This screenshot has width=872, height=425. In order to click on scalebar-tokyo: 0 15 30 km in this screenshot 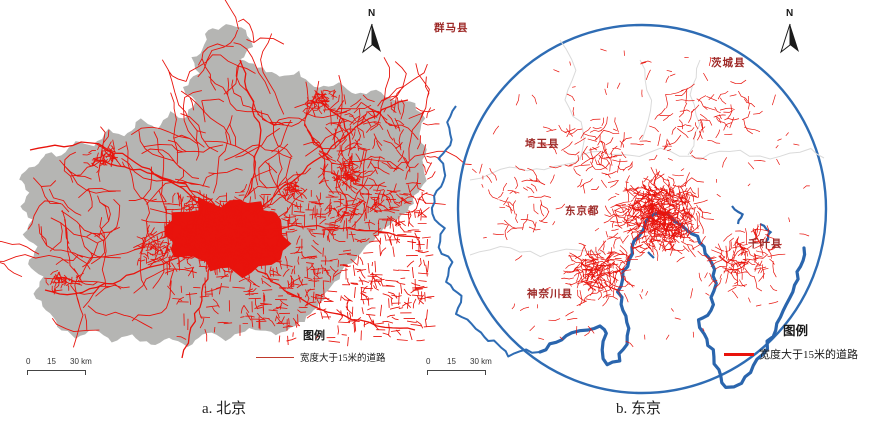, I will do `click(459, 368)`.